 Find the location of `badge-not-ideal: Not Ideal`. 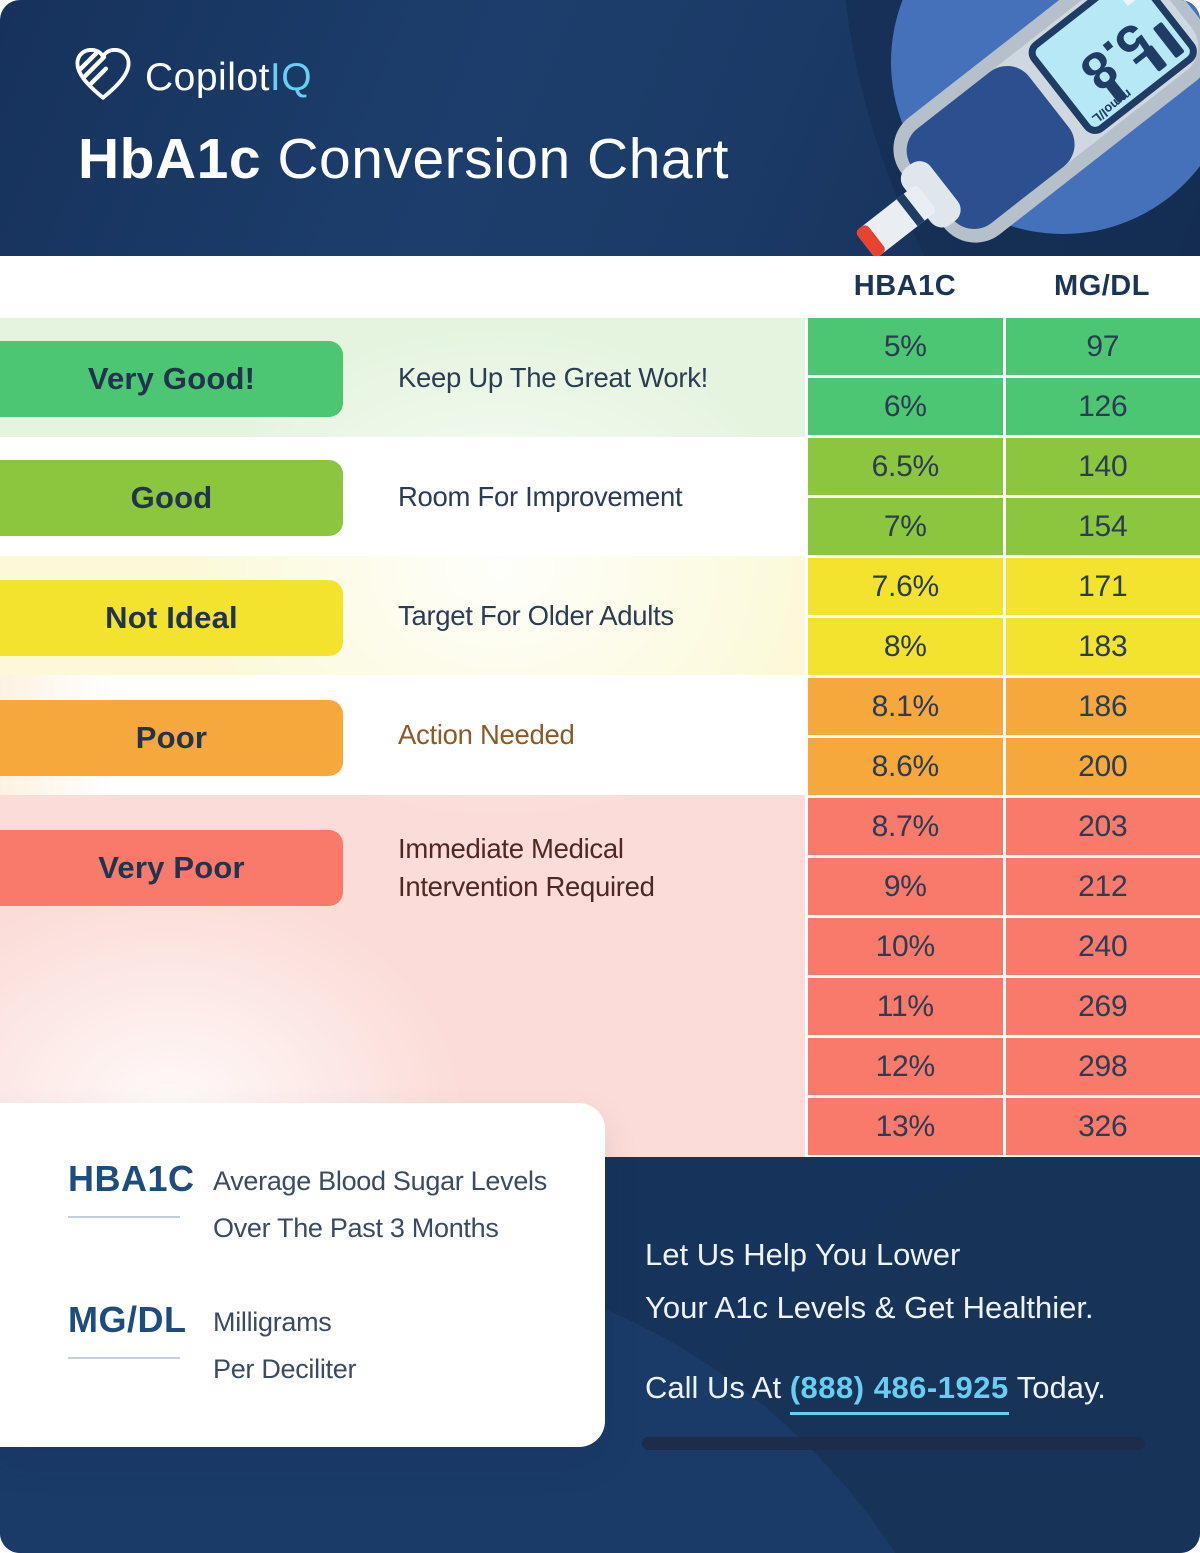

badge-not-ideal: Not Ideal is located at coordinates (171, 618).